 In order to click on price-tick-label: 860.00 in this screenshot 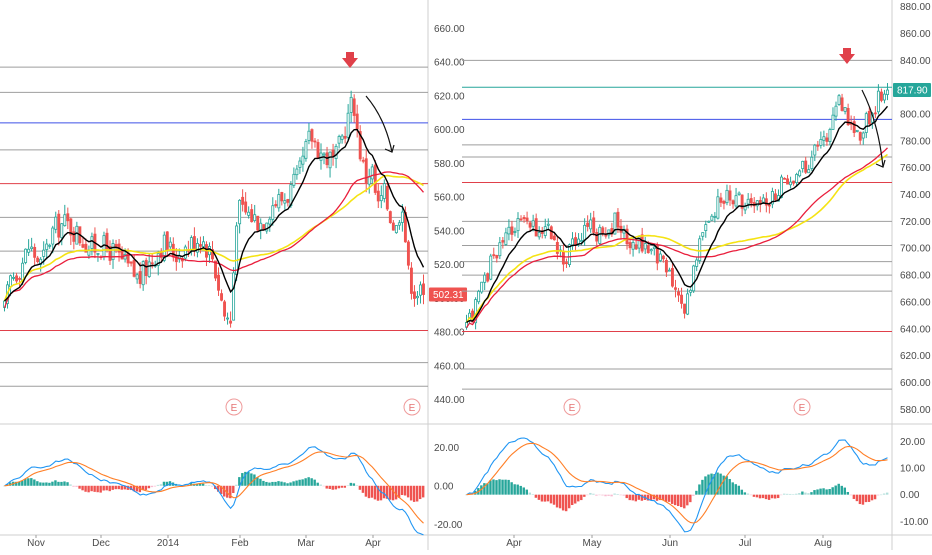, I will do `click(915, 34)`.